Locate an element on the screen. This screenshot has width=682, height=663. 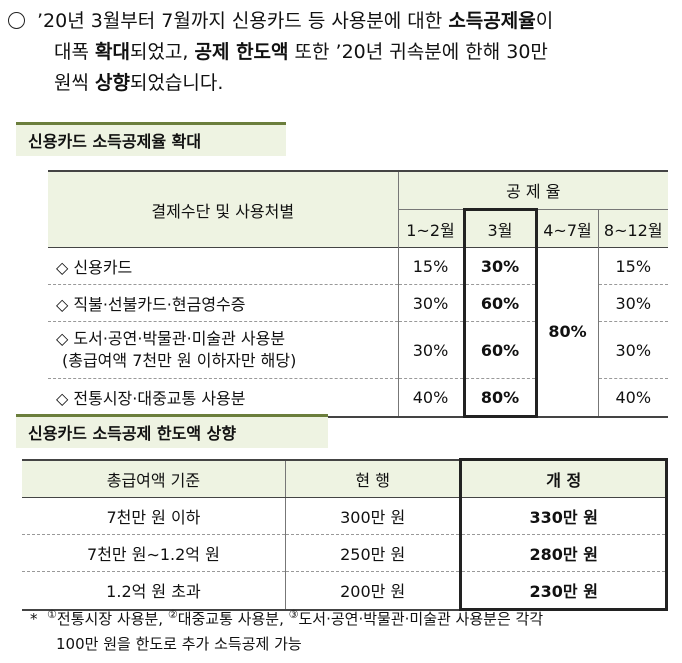
table-row: 7천만 원 이하 300만 원 330만 원 is located at coordinates (345, 516).